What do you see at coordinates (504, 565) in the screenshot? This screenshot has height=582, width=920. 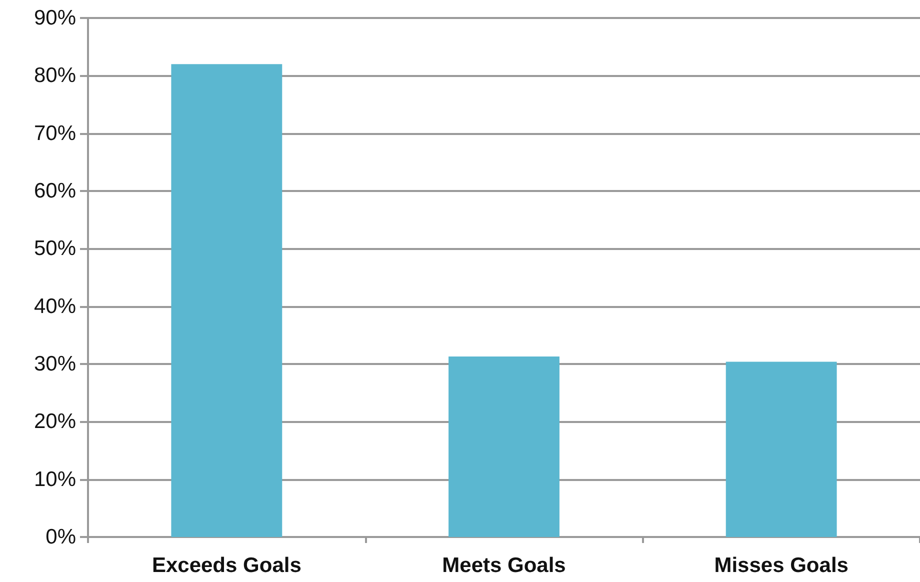 I see `x-tick-label: Meets Goals` at bounding box center [504, 565].